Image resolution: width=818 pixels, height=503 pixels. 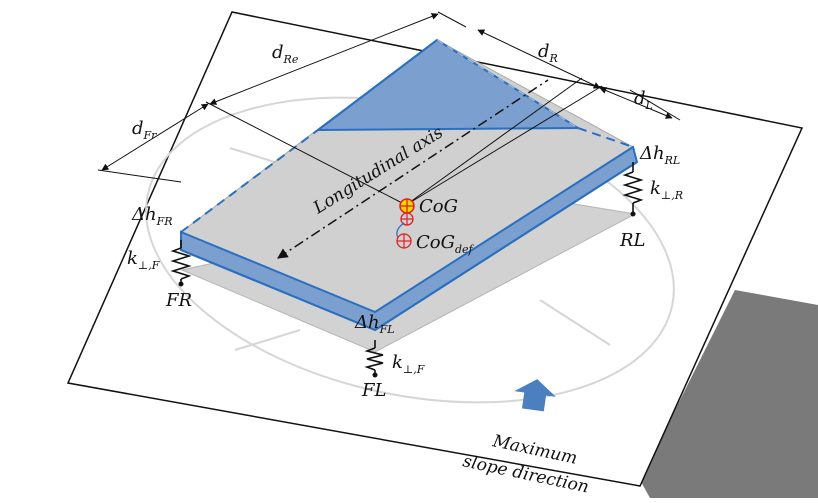 What do you see at coordinates (375, 375) in the screenshot?
I see `spring-front-left-foot` at bounding box center [375, 375].